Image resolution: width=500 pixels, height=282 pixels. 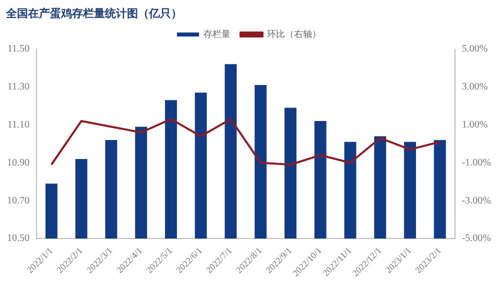 I want to click on y-tick-label: 10.50, so click(x=18, y=238).